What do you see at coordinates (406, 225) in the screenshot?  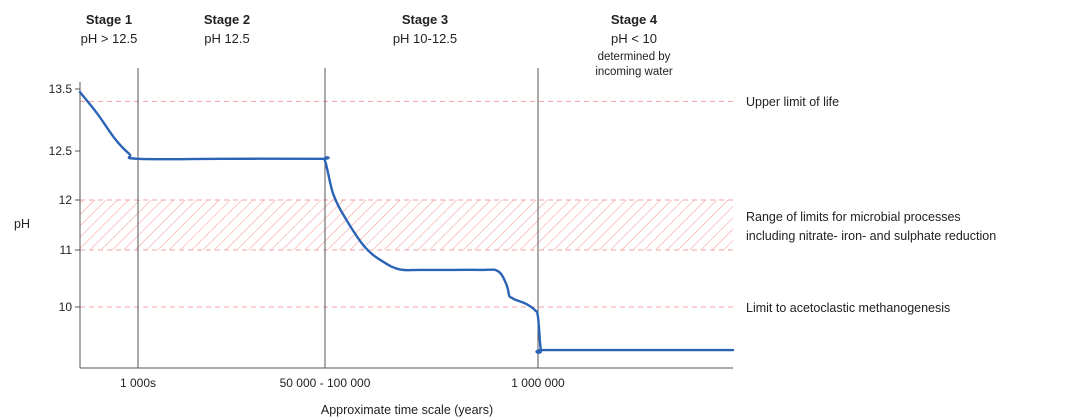 I see `microbial-limits-band` at bounding box center [406, 225].